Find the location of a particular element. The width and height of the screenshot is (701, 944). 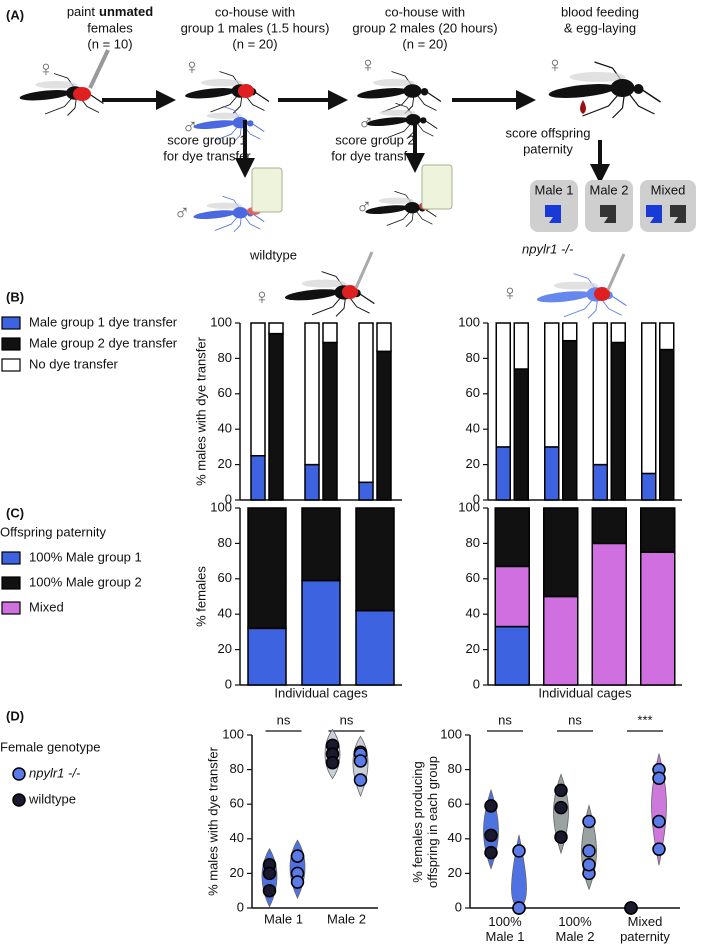

score-text: score group 1 is located at coordinates (207, 139).